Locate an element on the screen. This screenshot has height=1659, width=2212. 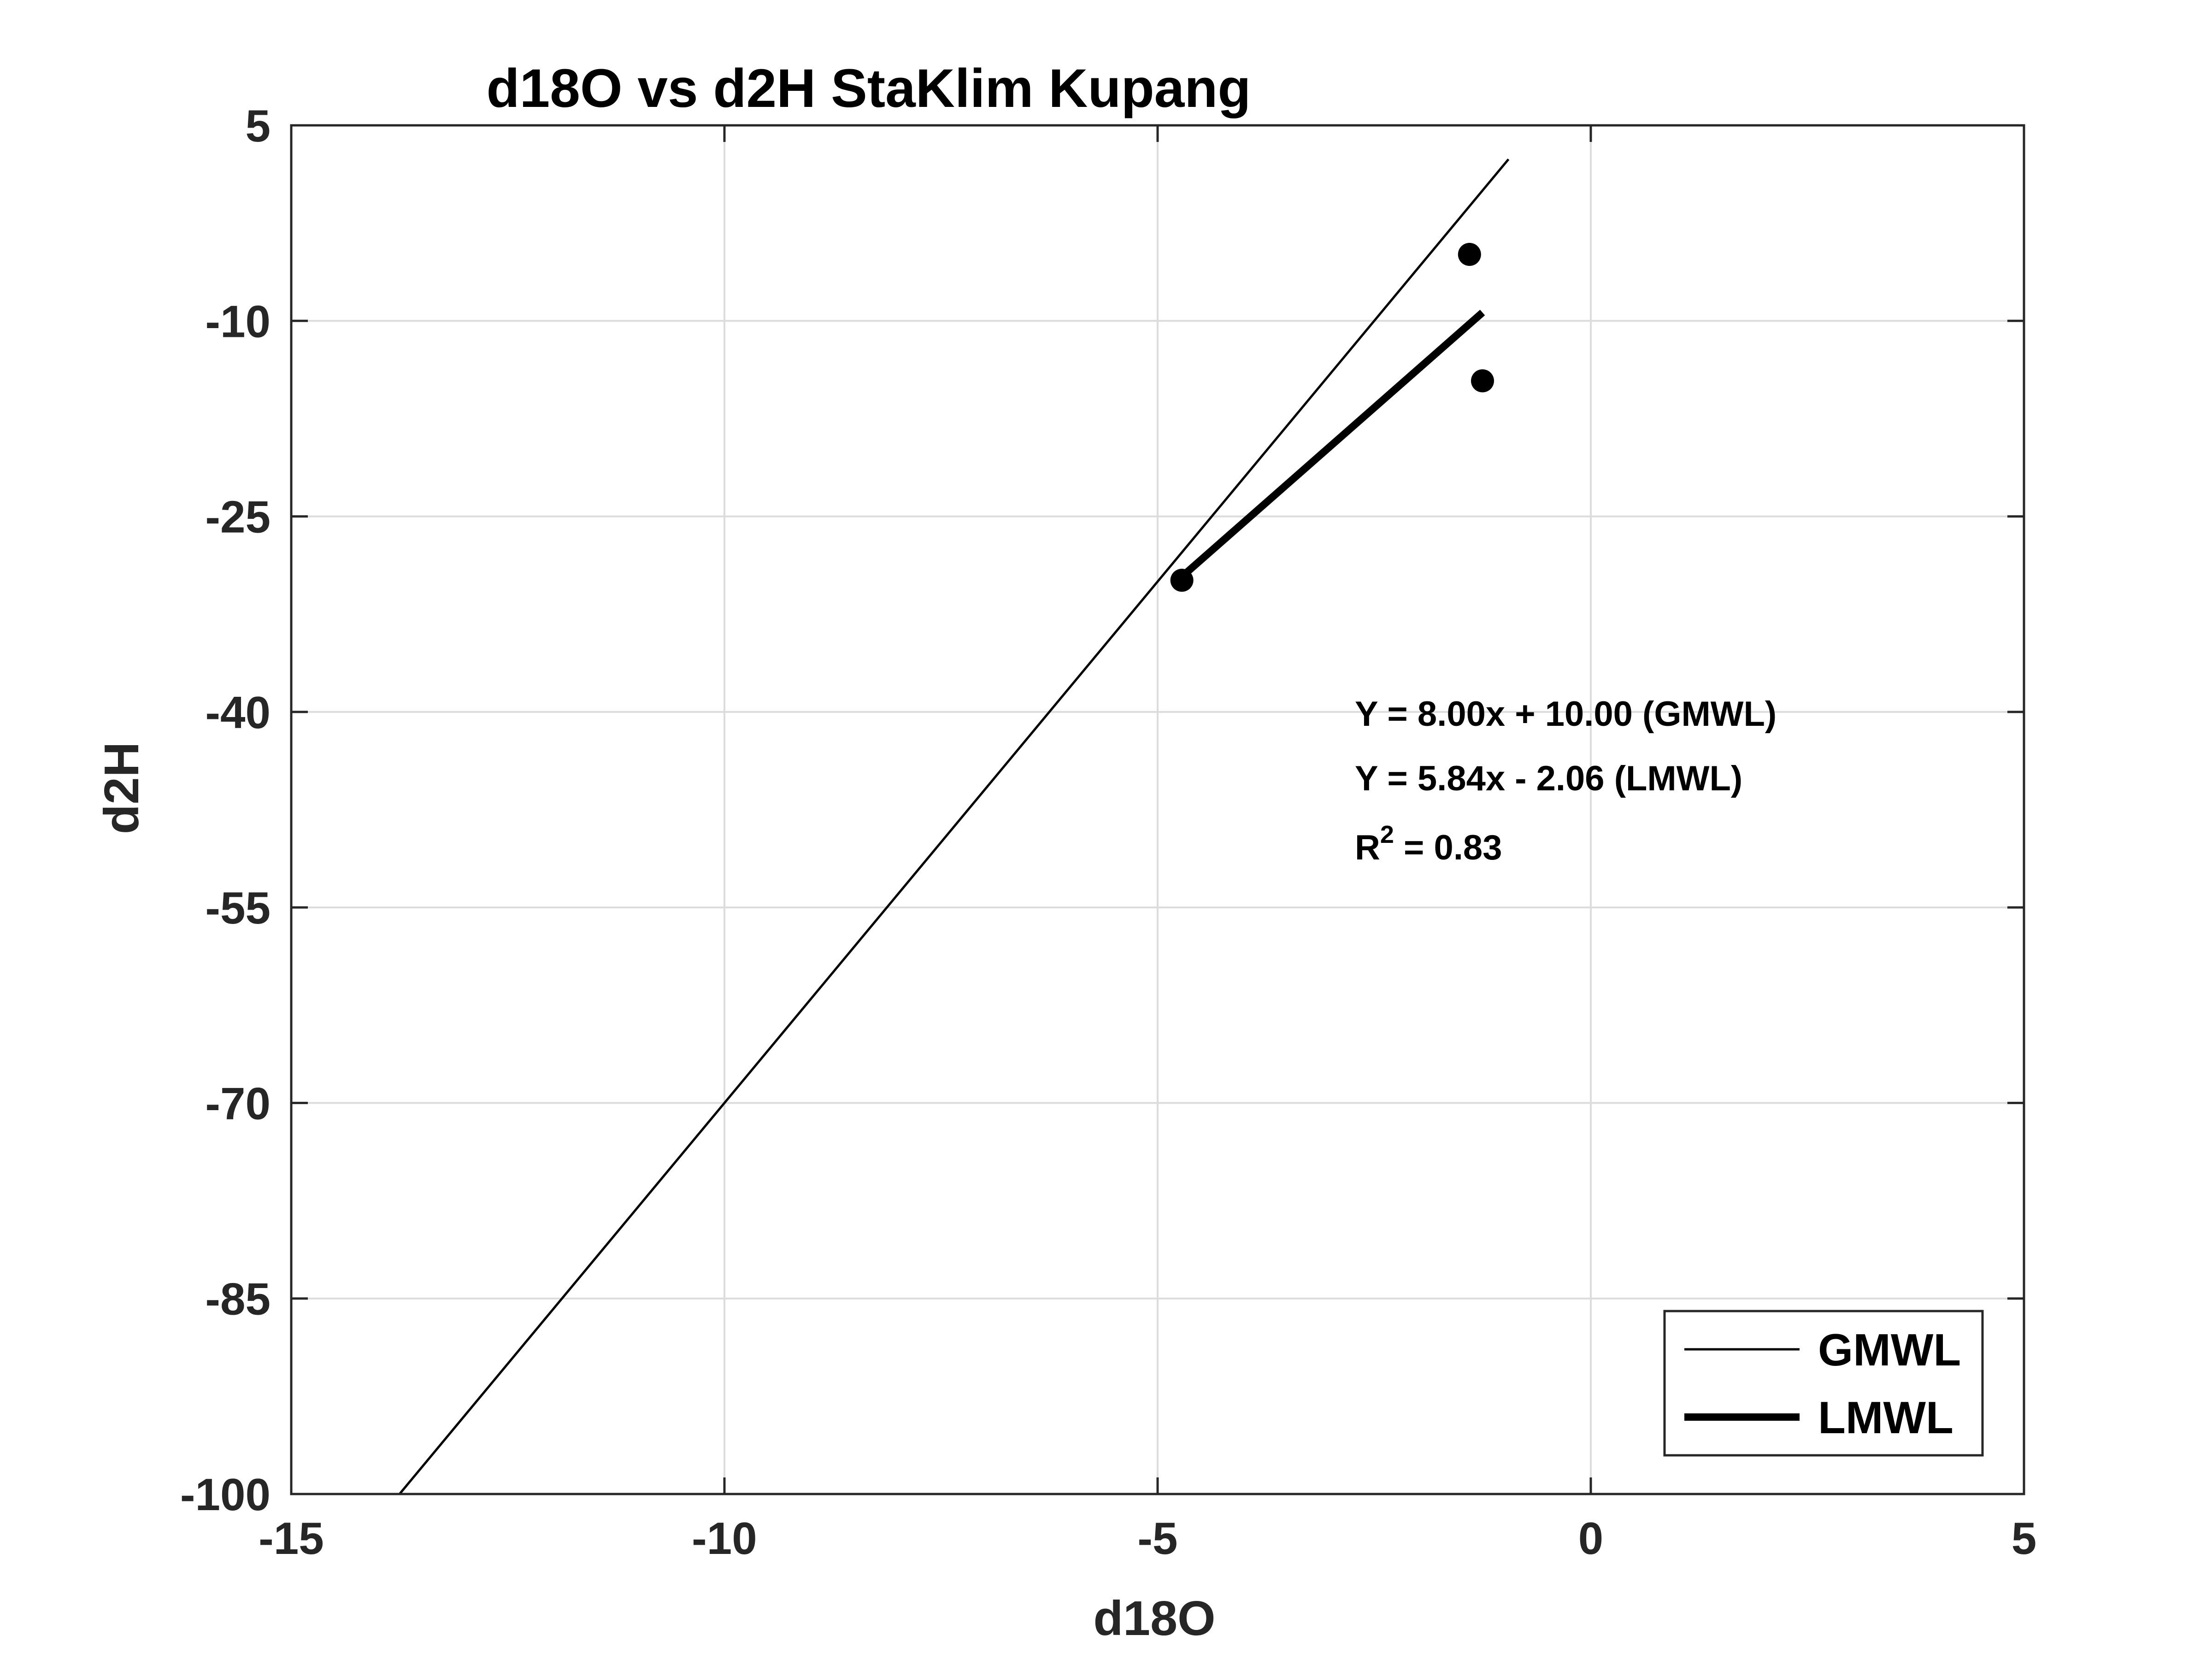
y-tick-label: -25 is located at coordinates (238, 517).